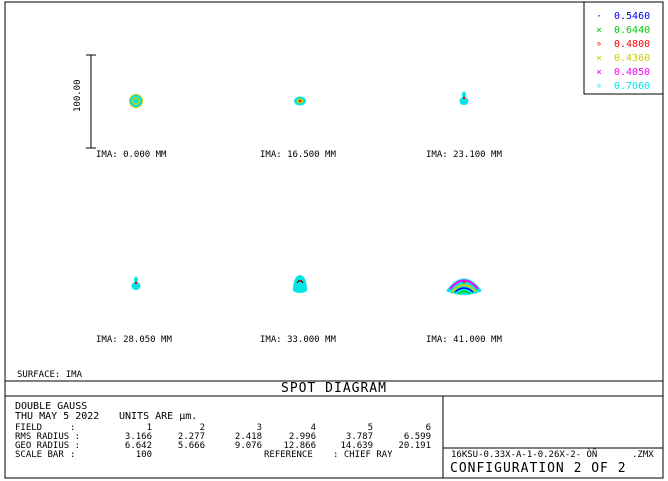 The image size is (668, 481). What do you see at coordinates (50, 375) in the screenshot?
I see `surface-label: SURFACE: IMA` at bounding box center [50, 375].